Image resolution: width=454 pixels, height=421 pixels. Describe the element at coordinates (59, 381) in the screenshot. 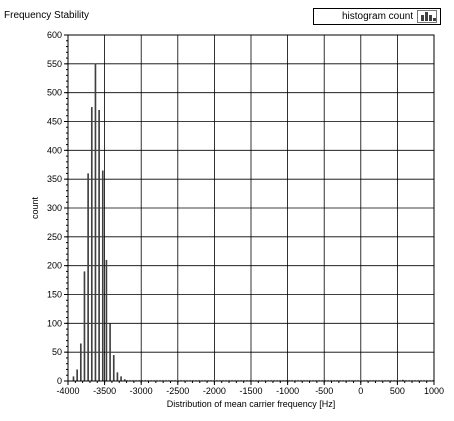

I see `y-tick-label: 0` at that location.